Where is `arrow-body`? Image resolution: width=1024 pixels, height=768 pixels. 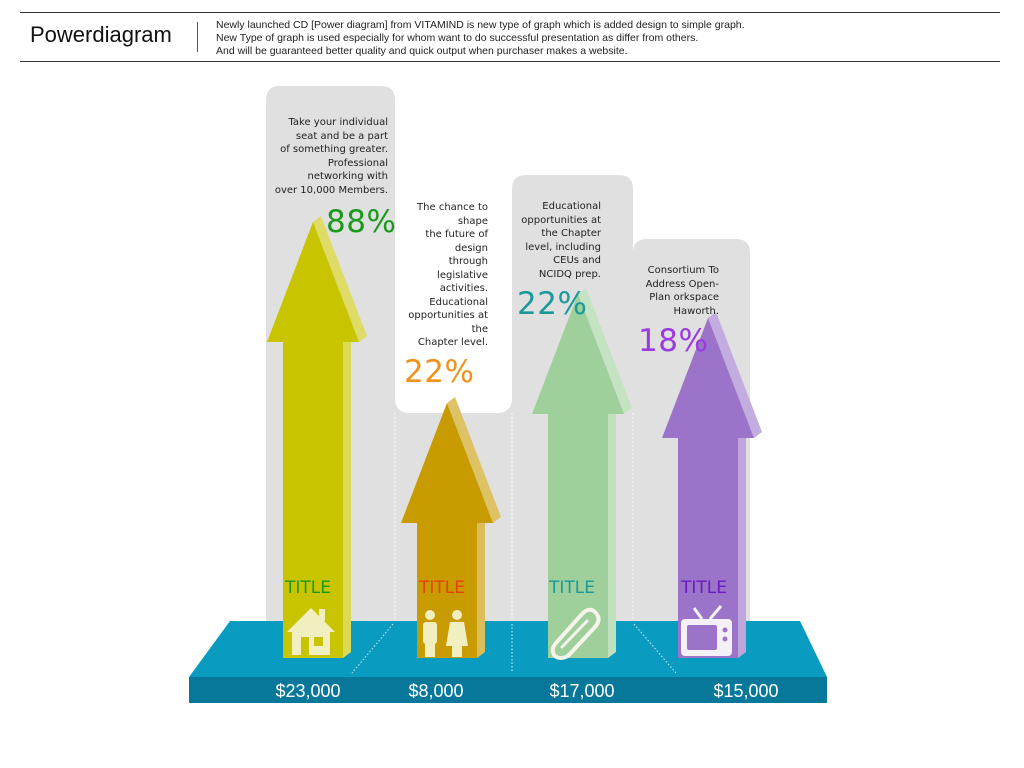
arrow-body is located at coordinates (313, 500).